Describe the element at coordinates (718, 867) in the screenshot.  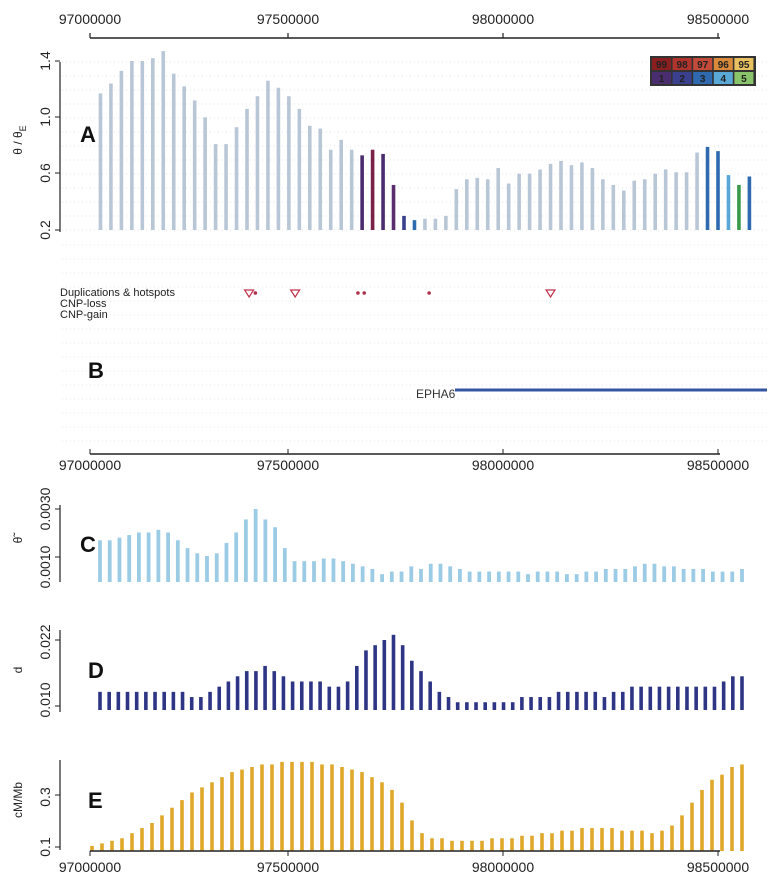
I see `bottom-xtick-label-3: 98500000` at that location.